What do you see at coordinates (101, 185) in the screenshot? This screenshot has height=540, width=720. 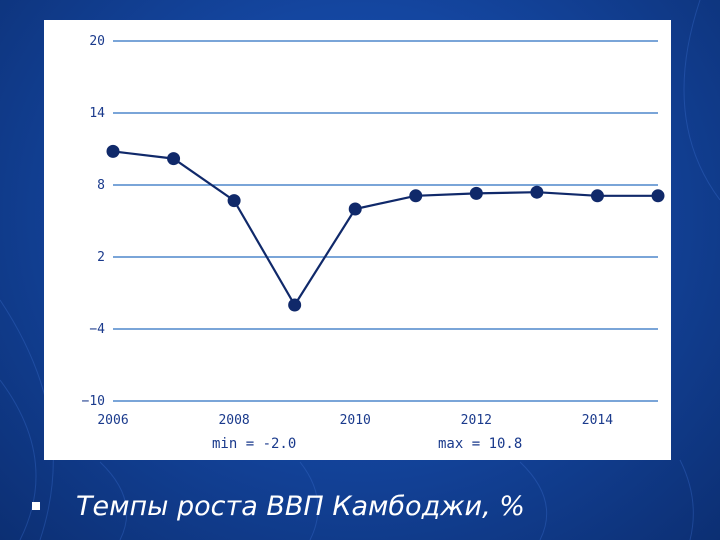 I see `y-tick-label: 8` at bounding box center [101, 185].